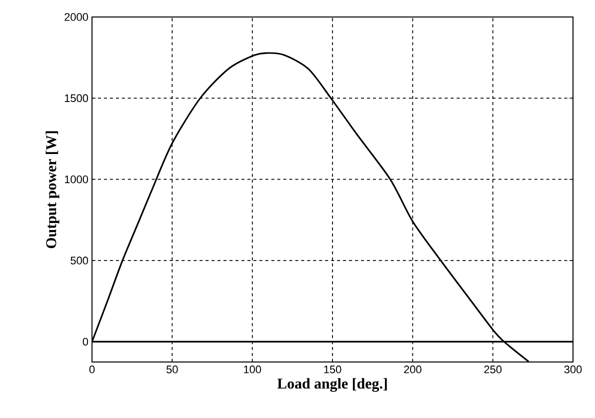  I want to click on x-tick-label: 300, so click(573, 370).